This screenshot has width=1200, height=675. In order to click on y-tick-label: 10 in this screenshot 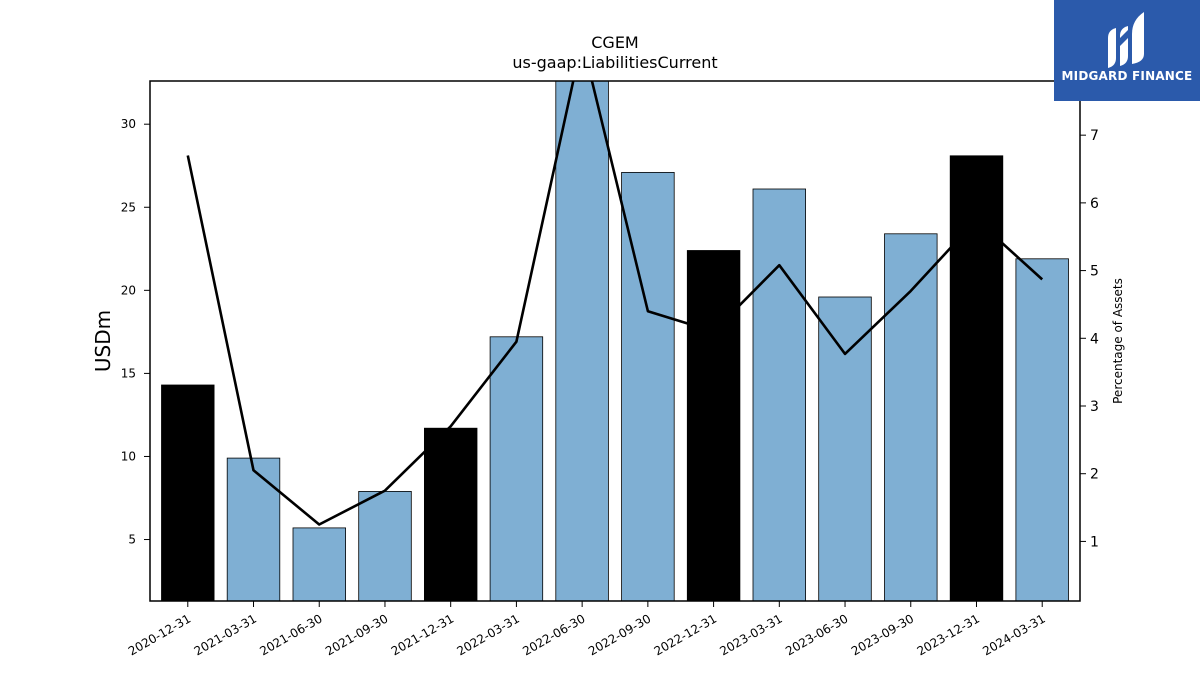, I will do `click(128, 456)`.